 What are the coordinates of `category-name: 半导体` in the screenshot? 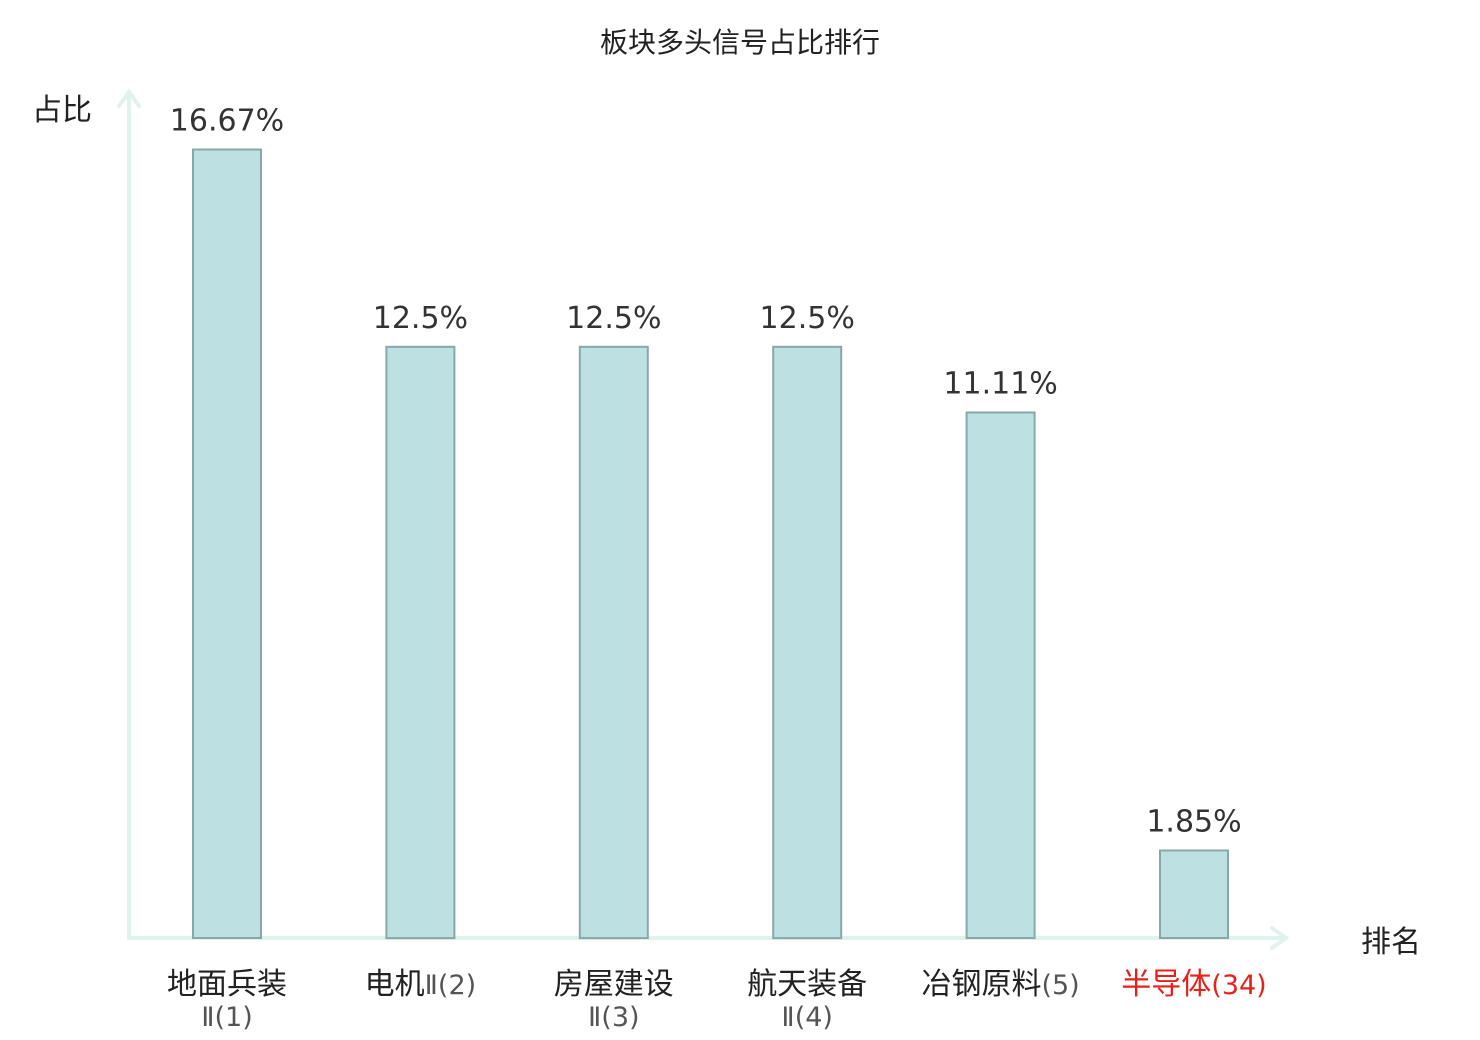 It's located at (1166, 984).